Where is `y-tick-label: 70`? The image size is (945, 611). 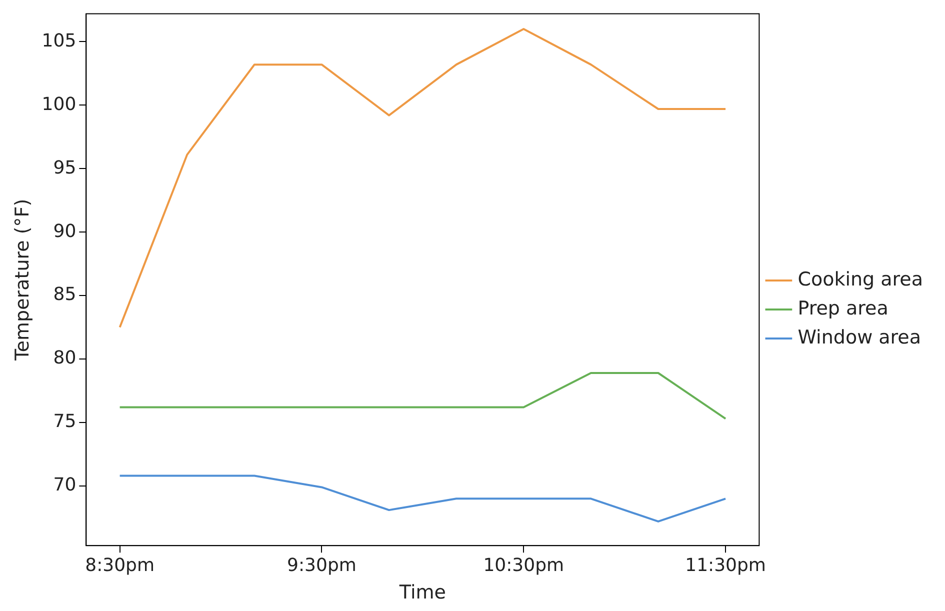
y-tick-label: 70 is located at coordinates (64, 485).